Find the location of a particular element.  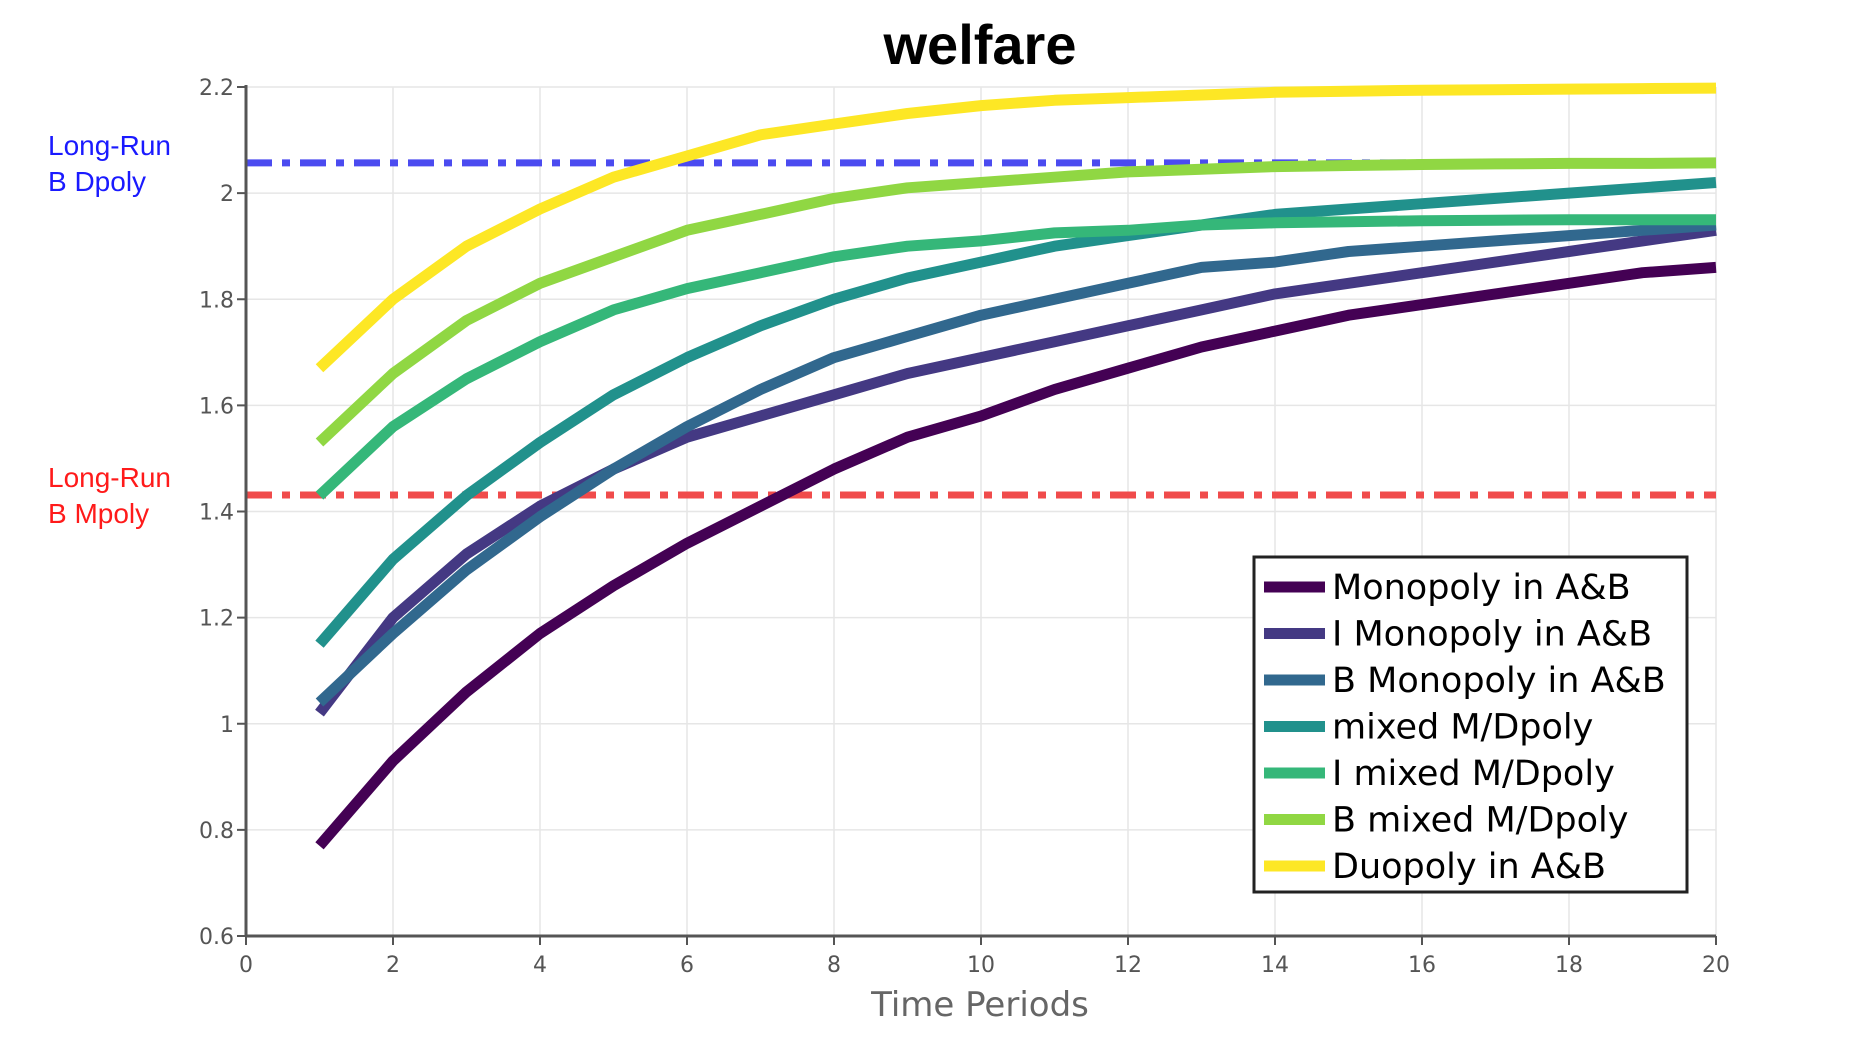

legend-label: I Monopoly in A&B is located at coordinates (1492, 635).